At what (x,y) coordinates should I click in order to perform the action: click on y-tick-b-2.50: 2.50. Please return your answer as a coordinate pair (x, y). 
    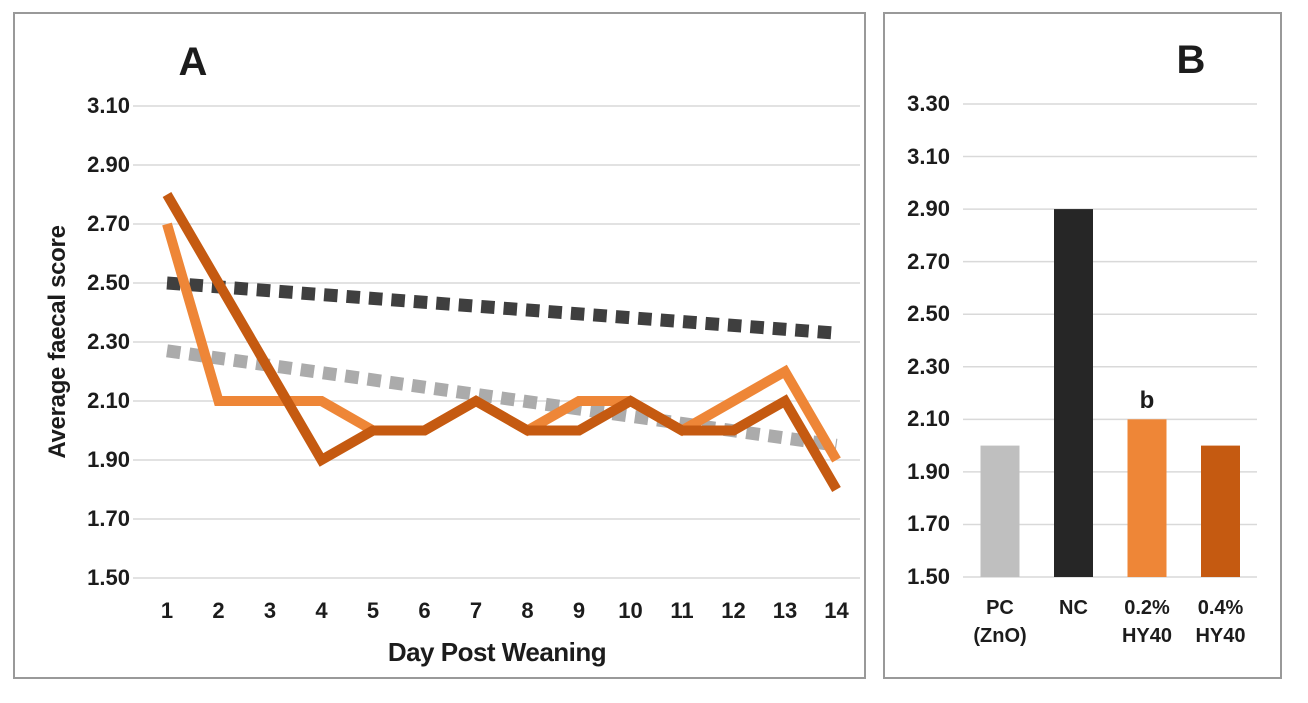
    Looking at the image, I should click on (928, 314).